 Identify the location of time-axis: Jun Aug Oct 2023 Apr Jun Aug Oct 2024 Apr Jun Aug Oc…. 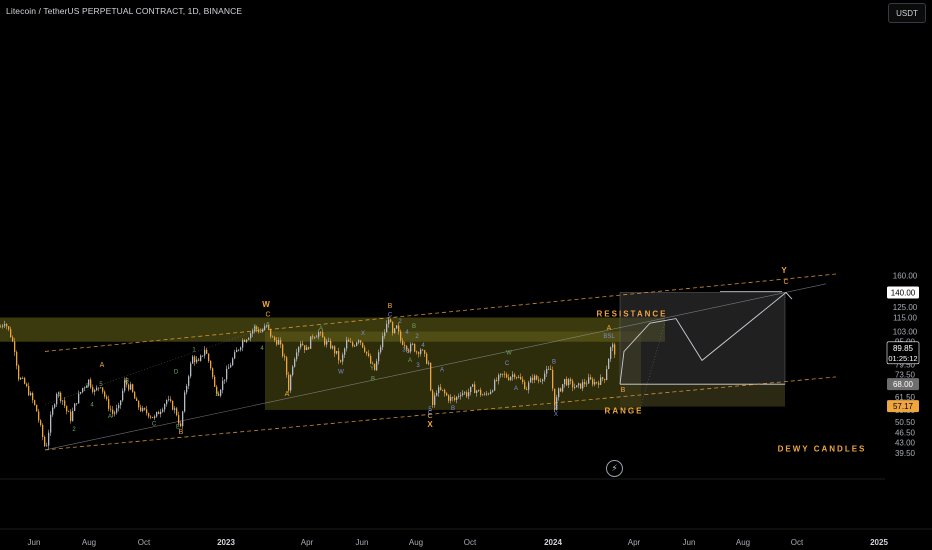
(458, 542).